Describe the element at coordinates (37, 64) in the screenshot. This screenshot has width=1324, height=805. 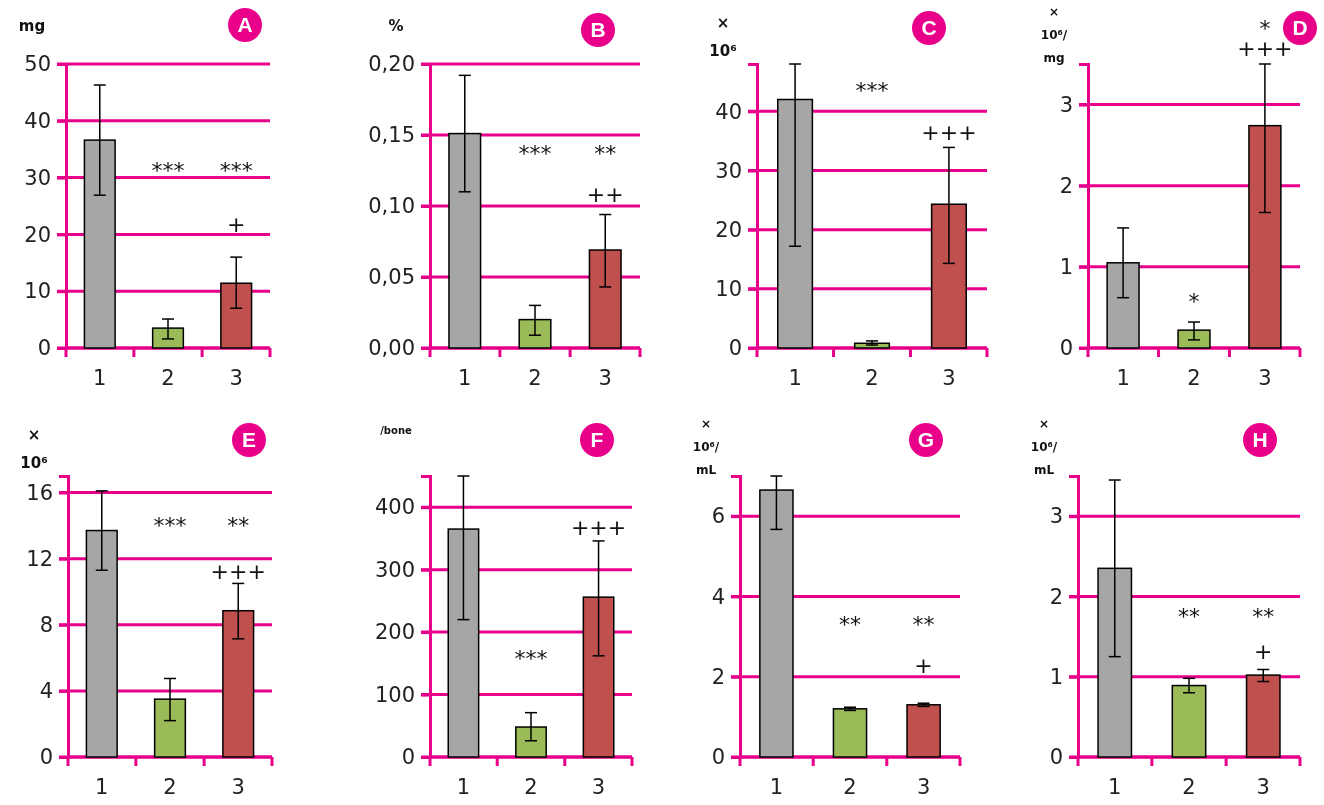
I see `y-tick-label: 50` at that location.